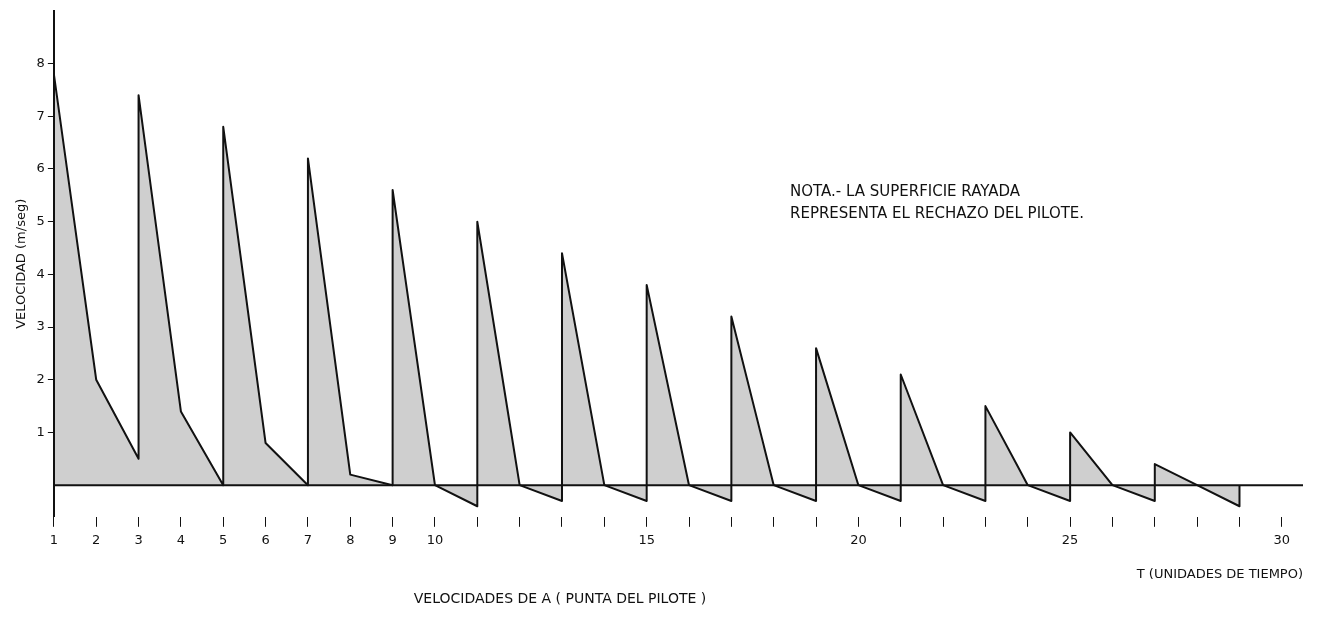  Describe the element at coordinates (1219, 573) in the screenshot. I see `x-axis-title: T (UNIDADES DE TIEMPO)` at that location.